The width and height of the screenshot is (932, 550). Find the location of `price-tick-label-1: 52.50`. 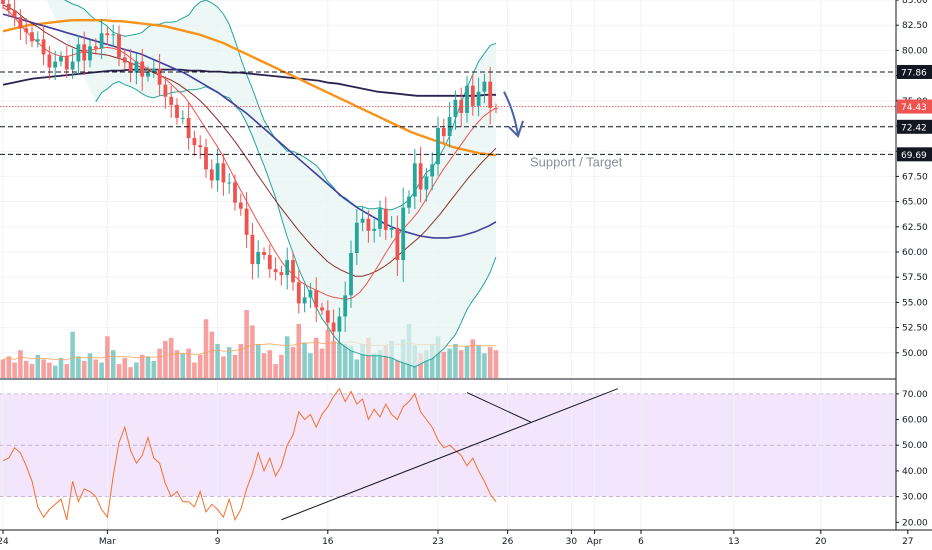

price-tick-label-1: 52.50 is located at coordinates (915, 329).